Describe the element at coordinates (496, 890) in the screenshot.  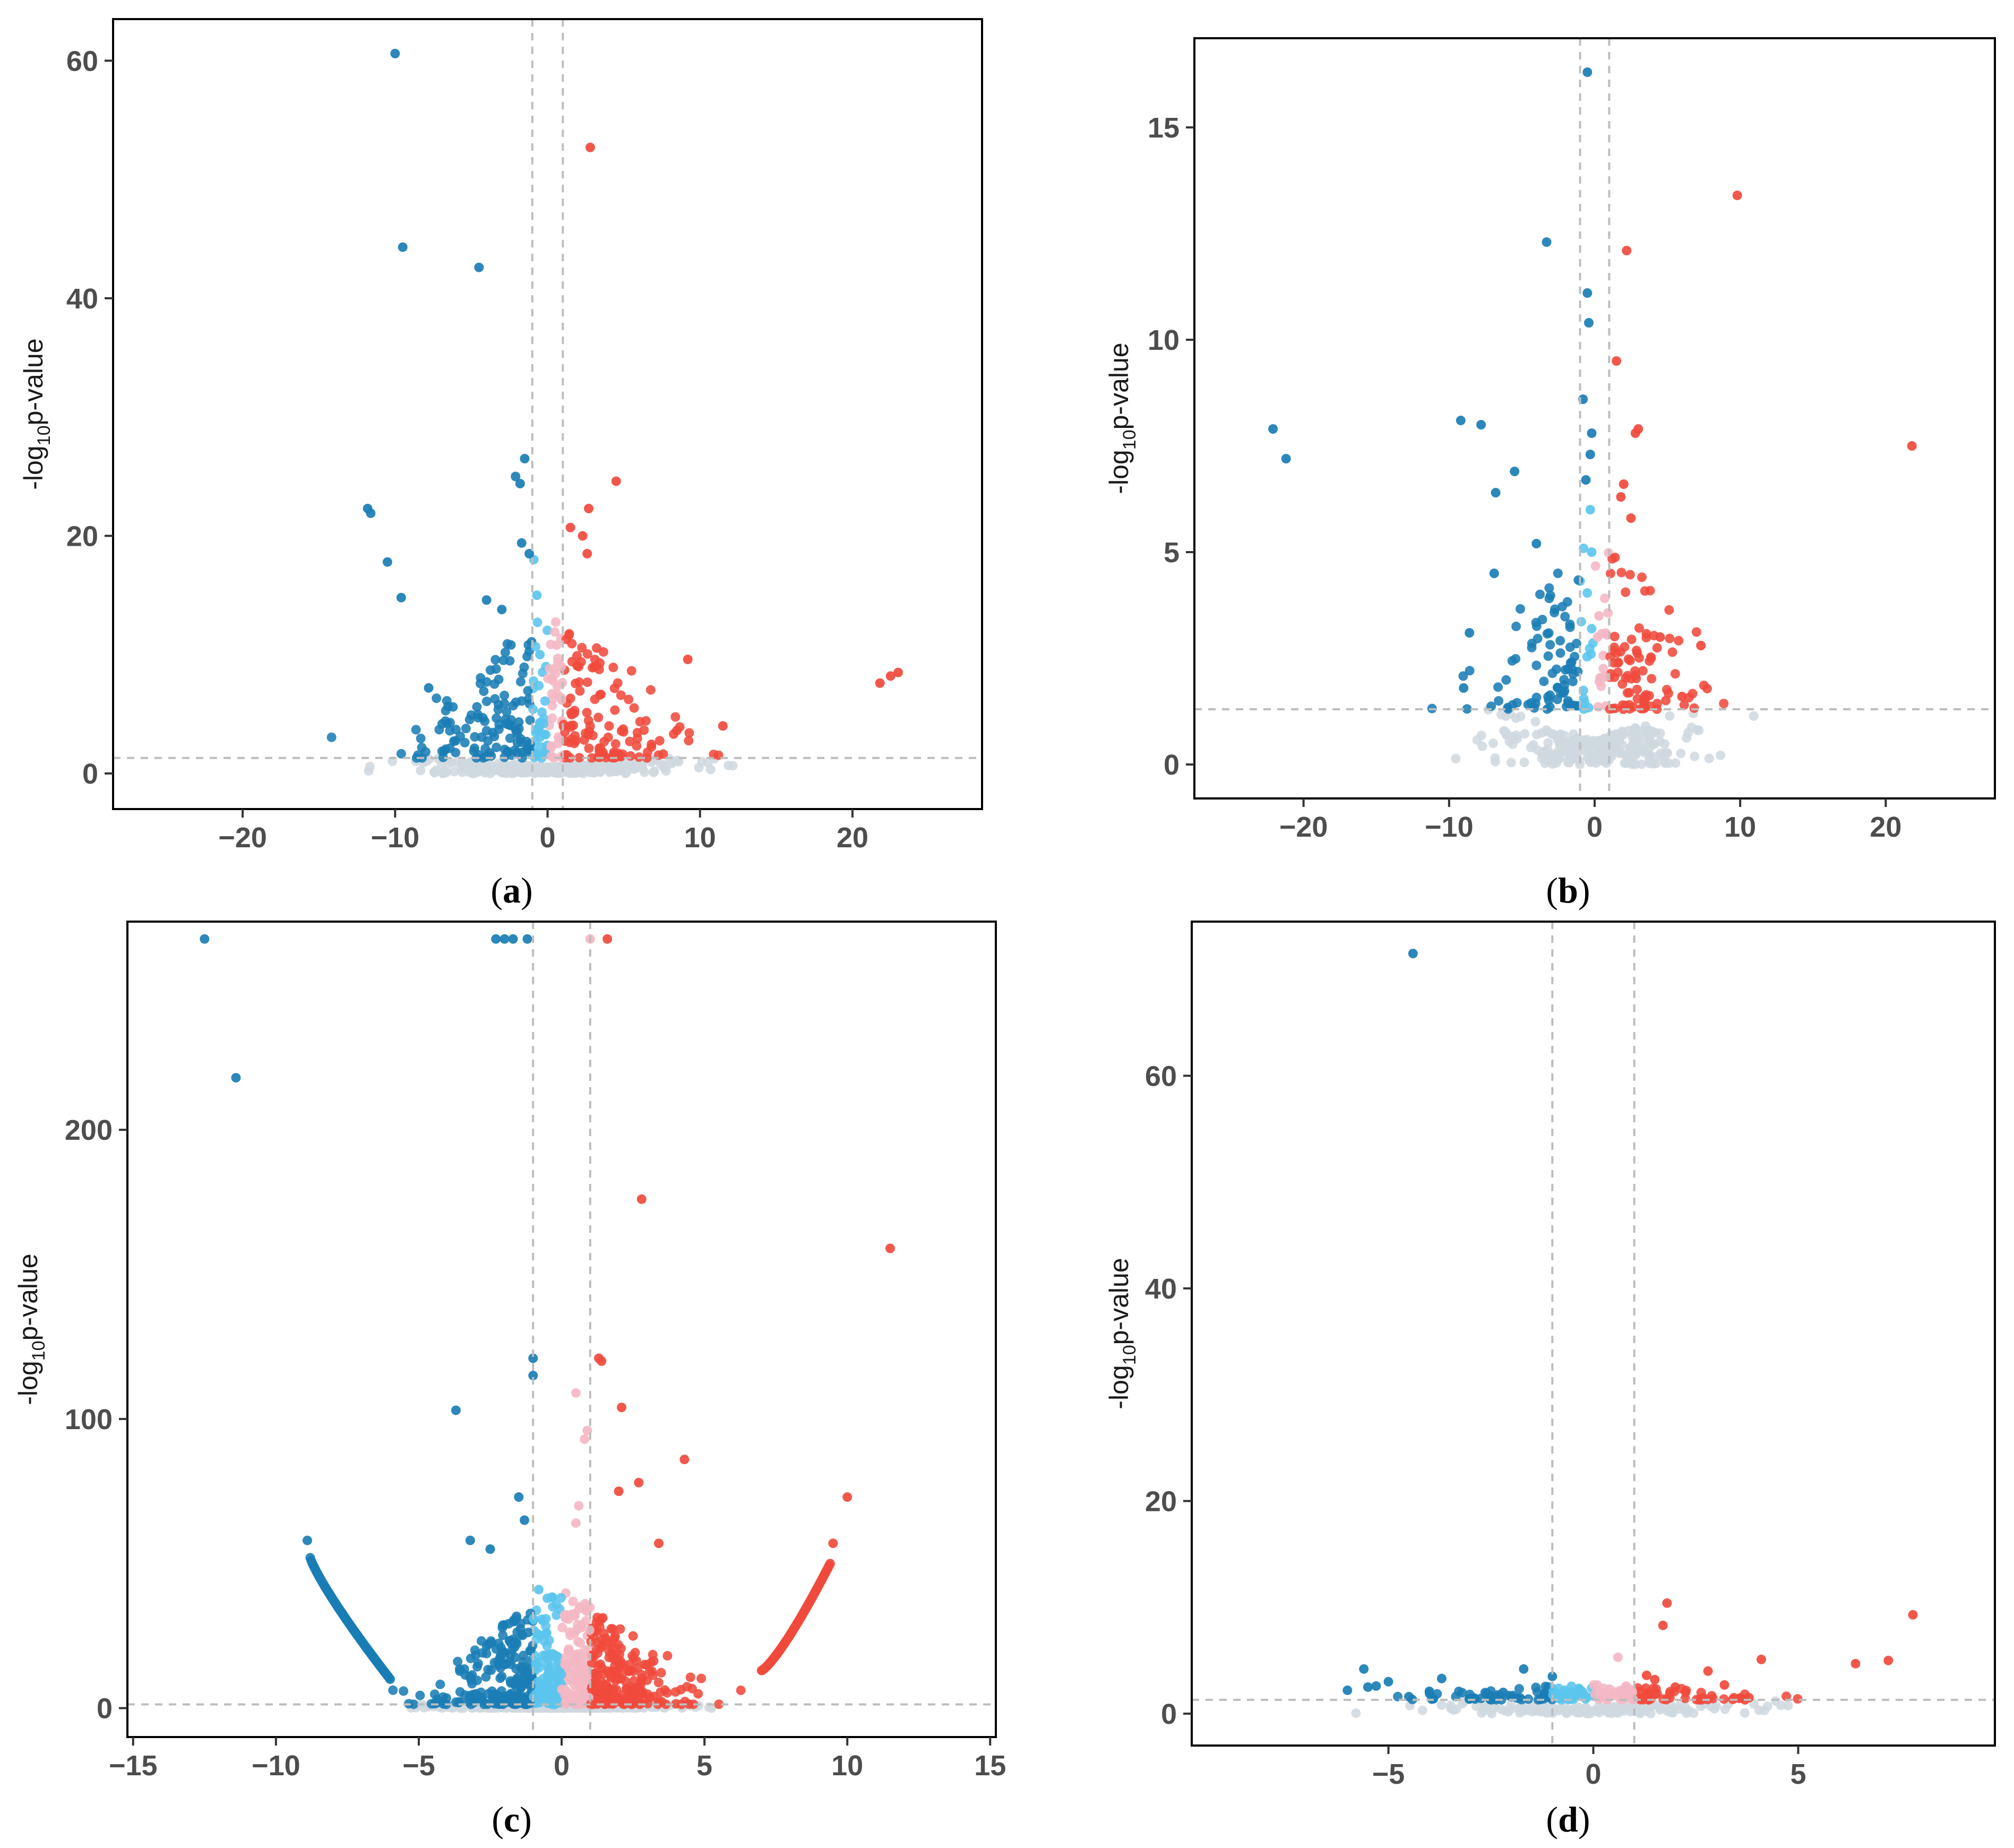
I see `panel-label-open: (` at that location.